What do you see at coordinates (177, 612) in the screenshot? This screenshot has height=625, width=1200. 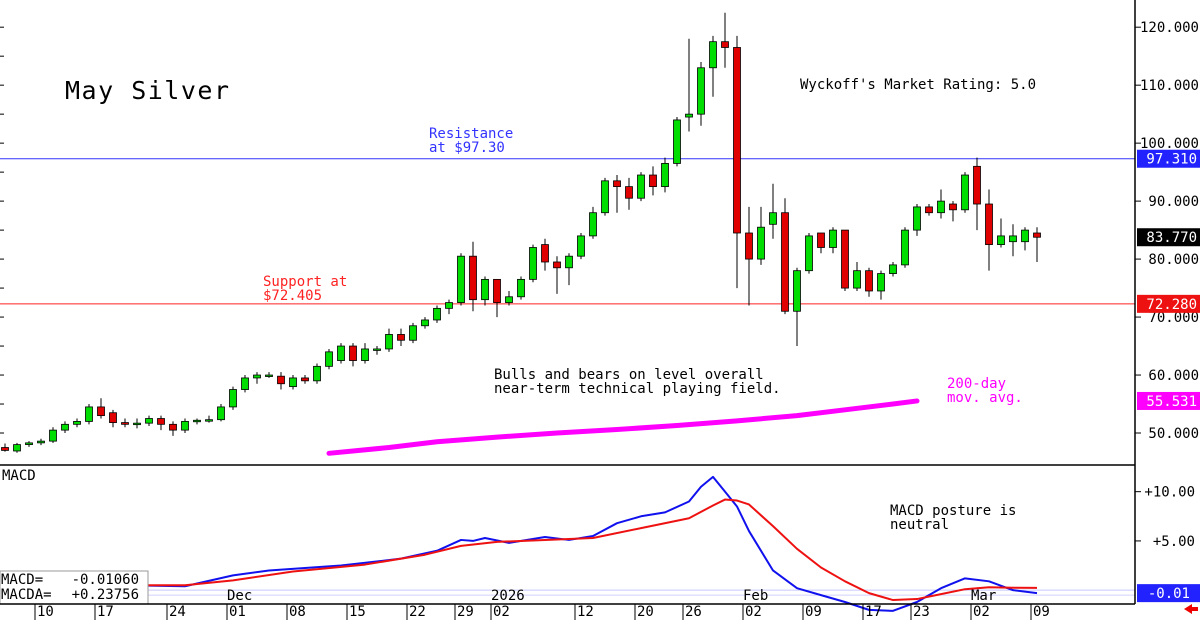 I see `x-axis-label: 24` at bounding box center [177, 612].